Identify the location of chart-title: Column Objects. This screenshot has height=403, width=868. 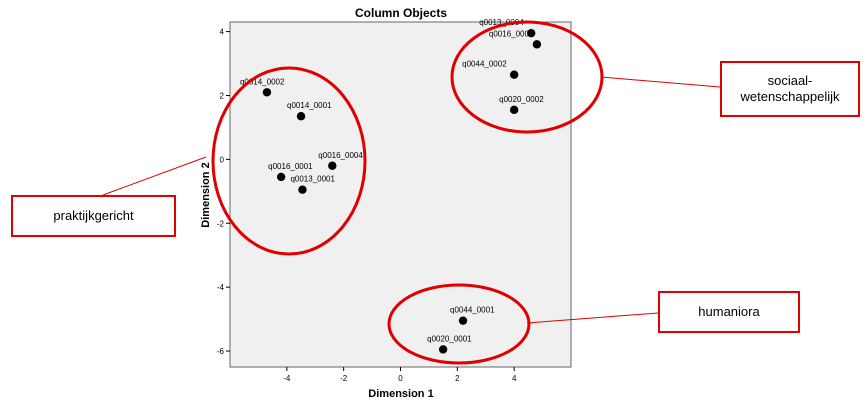
(401, 13).